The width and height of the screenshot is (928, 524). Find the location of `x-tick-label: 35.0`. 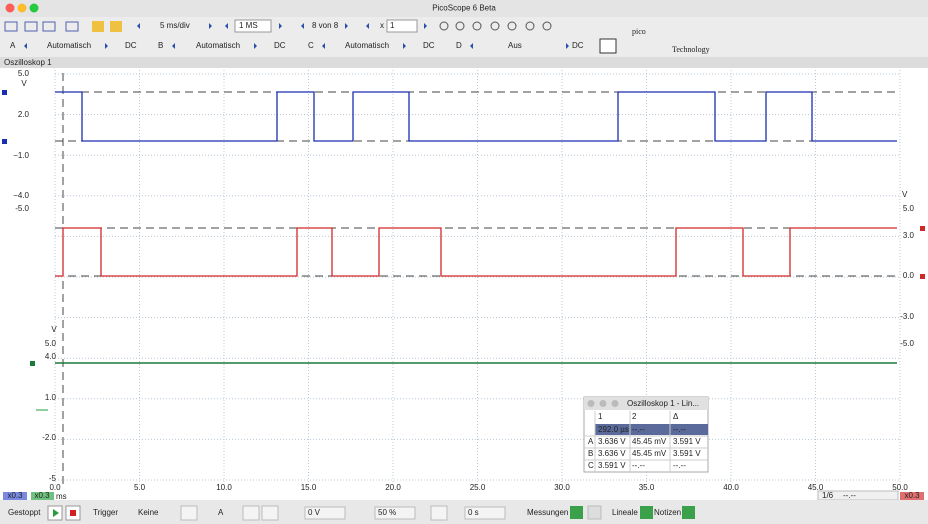

x-tick-label: 35.0 is located at coordinates (647, 487).